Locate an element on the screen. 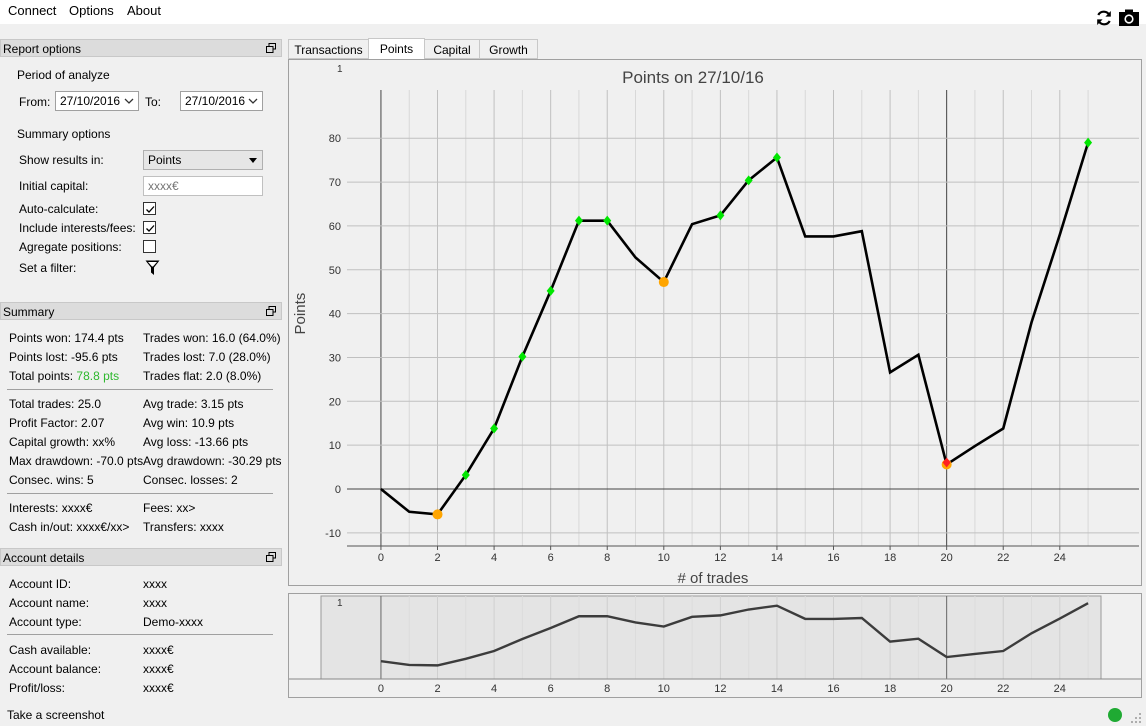 This screenshot has height=726, width=1146. total-points: Total points: 78.8 pts is located at coordinates (64, 376).